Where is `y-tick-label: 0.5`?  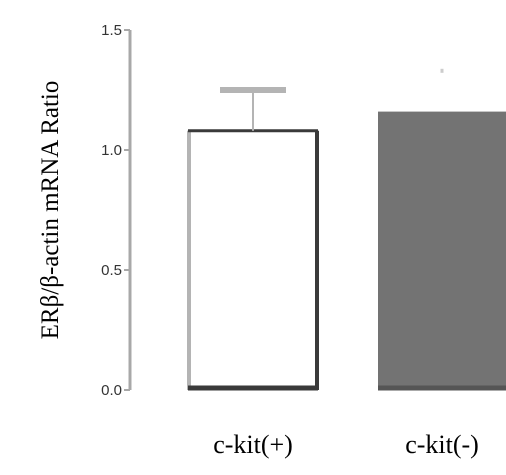
y-tick-label: 0.5 is located at coordinates (111, 270).